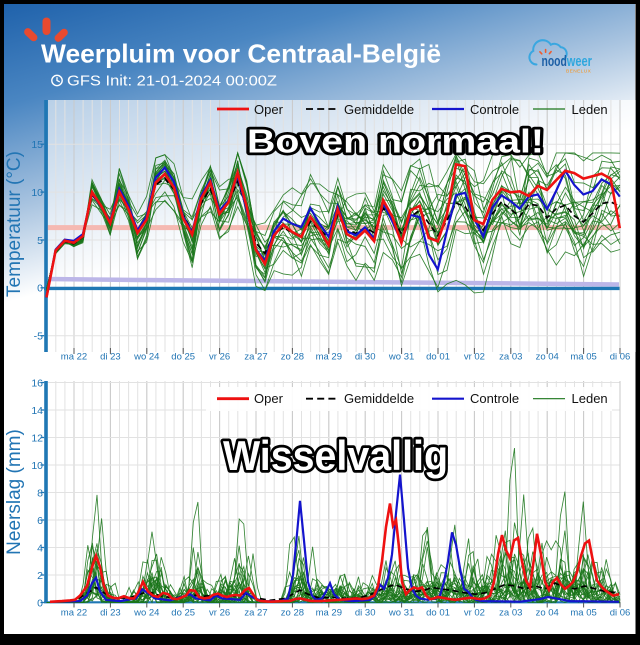 The height and width of the screenshot is (645, 640). What do you see at coordinates (14, 492) in the screenshot?
I see `svg-text: Neerslag (mm)` at bounding box center [14, 492].